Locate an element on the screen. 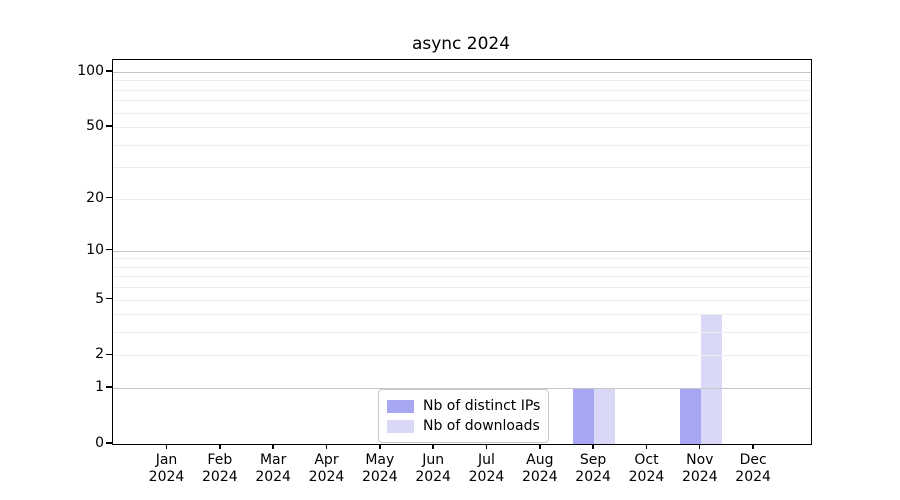  legend-swatch-series0 is located at coordinates (400, 406).